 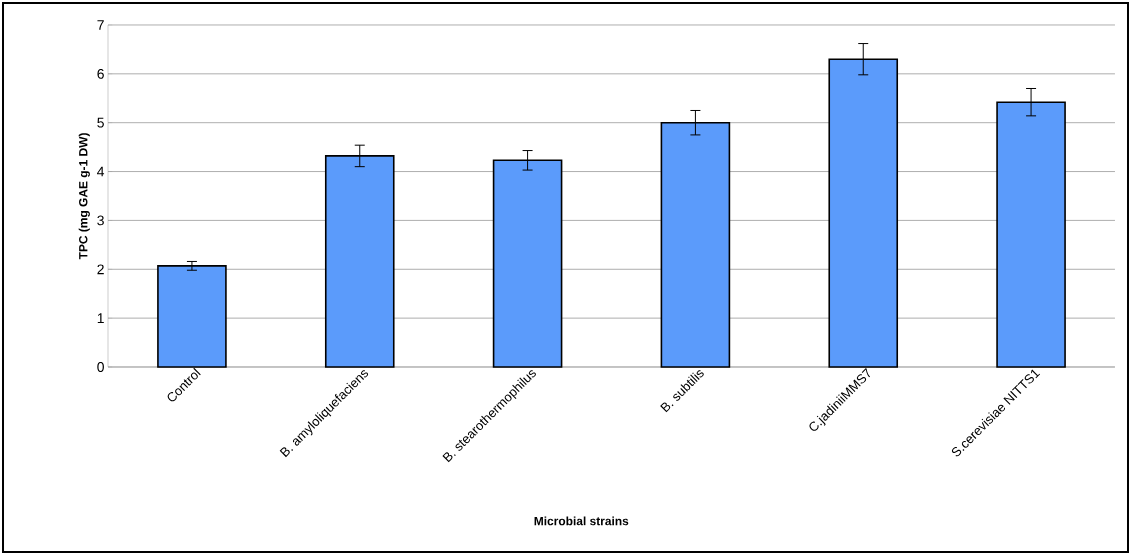 What do you see at coordinates (100, 220) in the screenshot?
I see `y-tick-label: 3` at bounding box center [100, 220].